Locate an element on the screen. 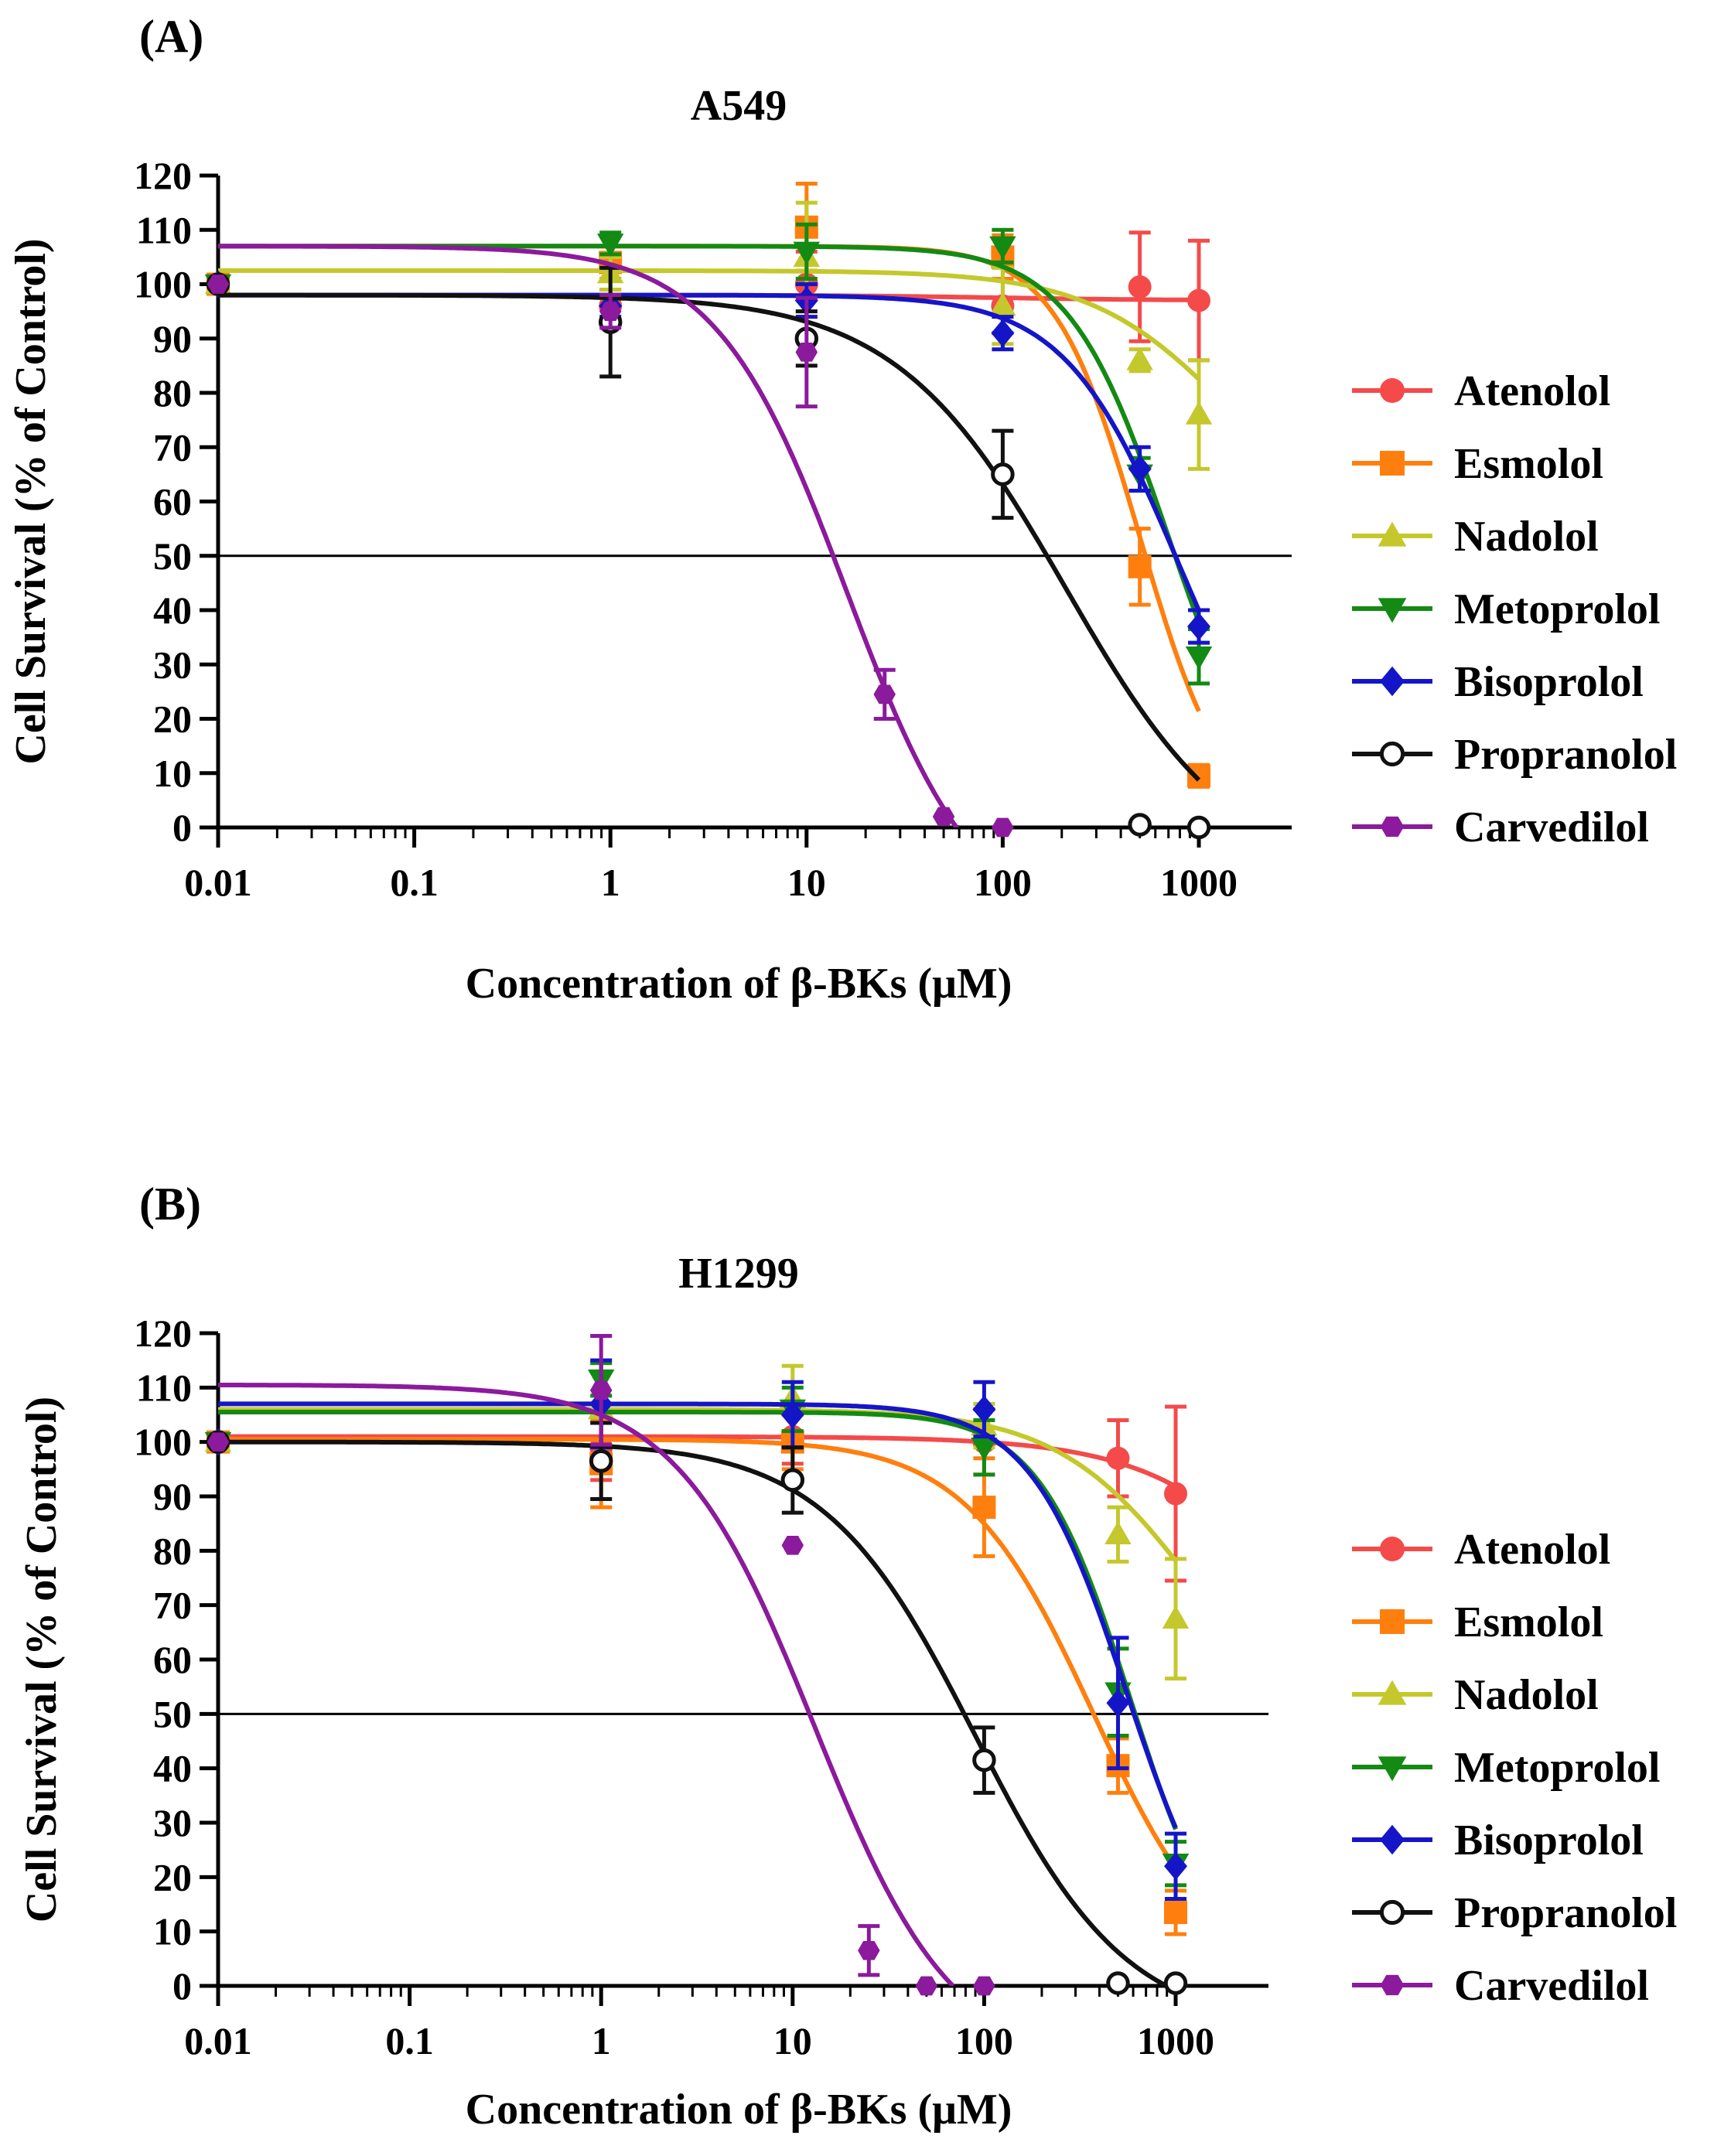 This screenshot has width=1731, height=2156. legend-label: Esmolol is located at coordinates (1528, 1622).